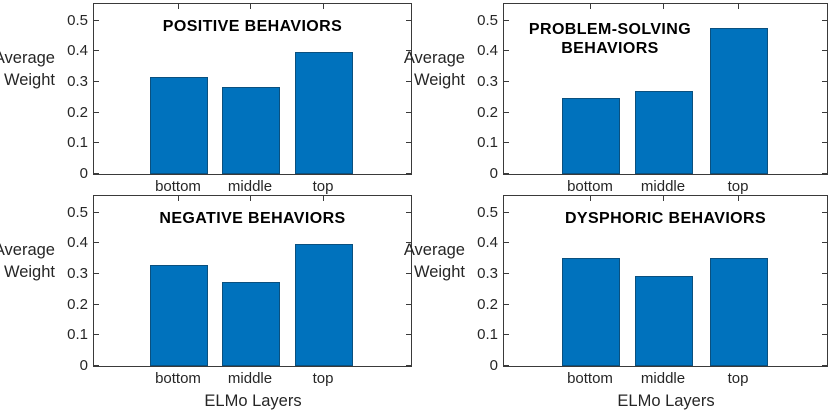 This screenshot has height=415, width=830. I want to click on y-tick-label: 0.1, so click(77, 334).